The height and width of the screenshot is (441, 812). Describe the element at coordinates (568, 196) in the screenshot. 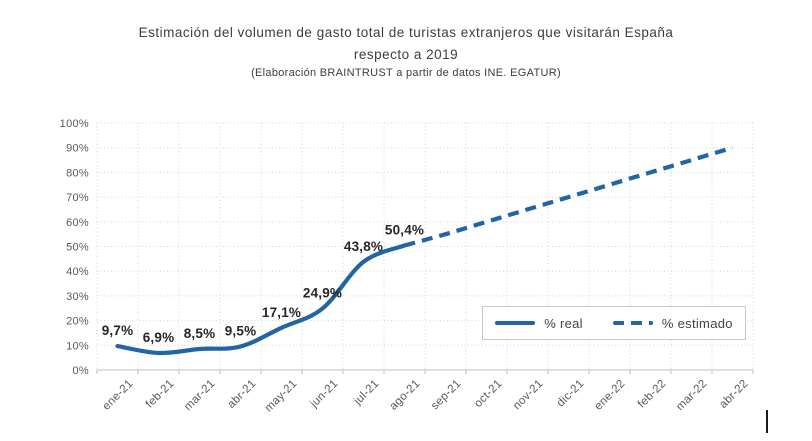

I see `estimado-line` at that location.